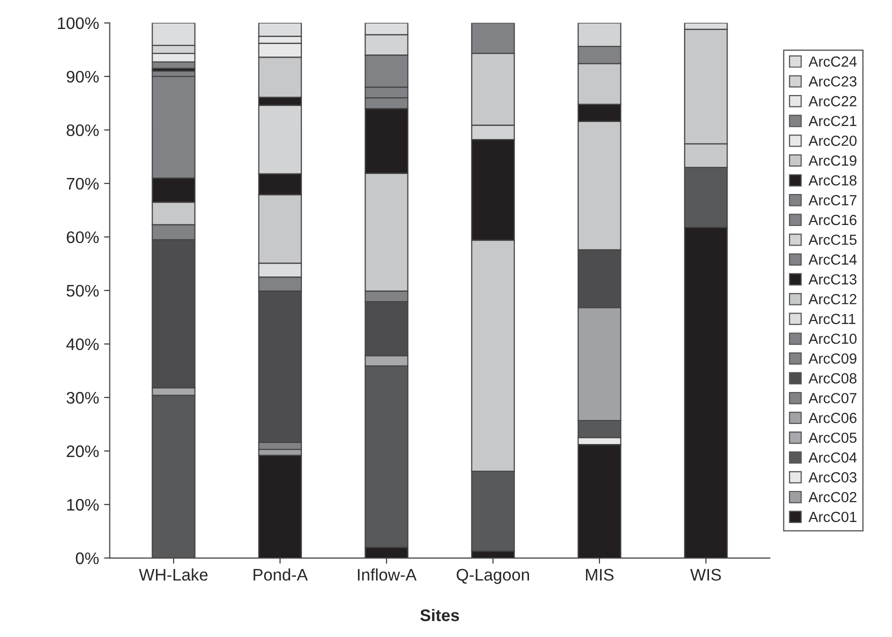  Describe the element at coordinates (832, 61) in the screenshot. I see `legend-label: ArcC24` at that location.